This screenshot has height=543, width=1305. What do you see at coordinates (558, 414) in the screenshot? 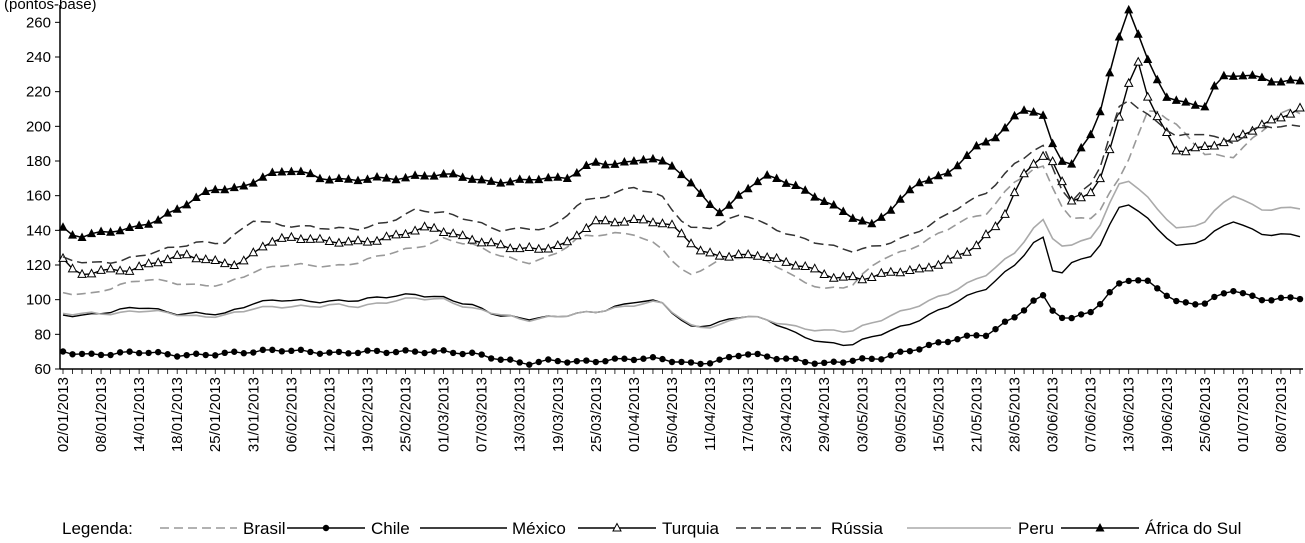
I see `x-tick-label: 19/03/2013` at bounding box center [558, 414].